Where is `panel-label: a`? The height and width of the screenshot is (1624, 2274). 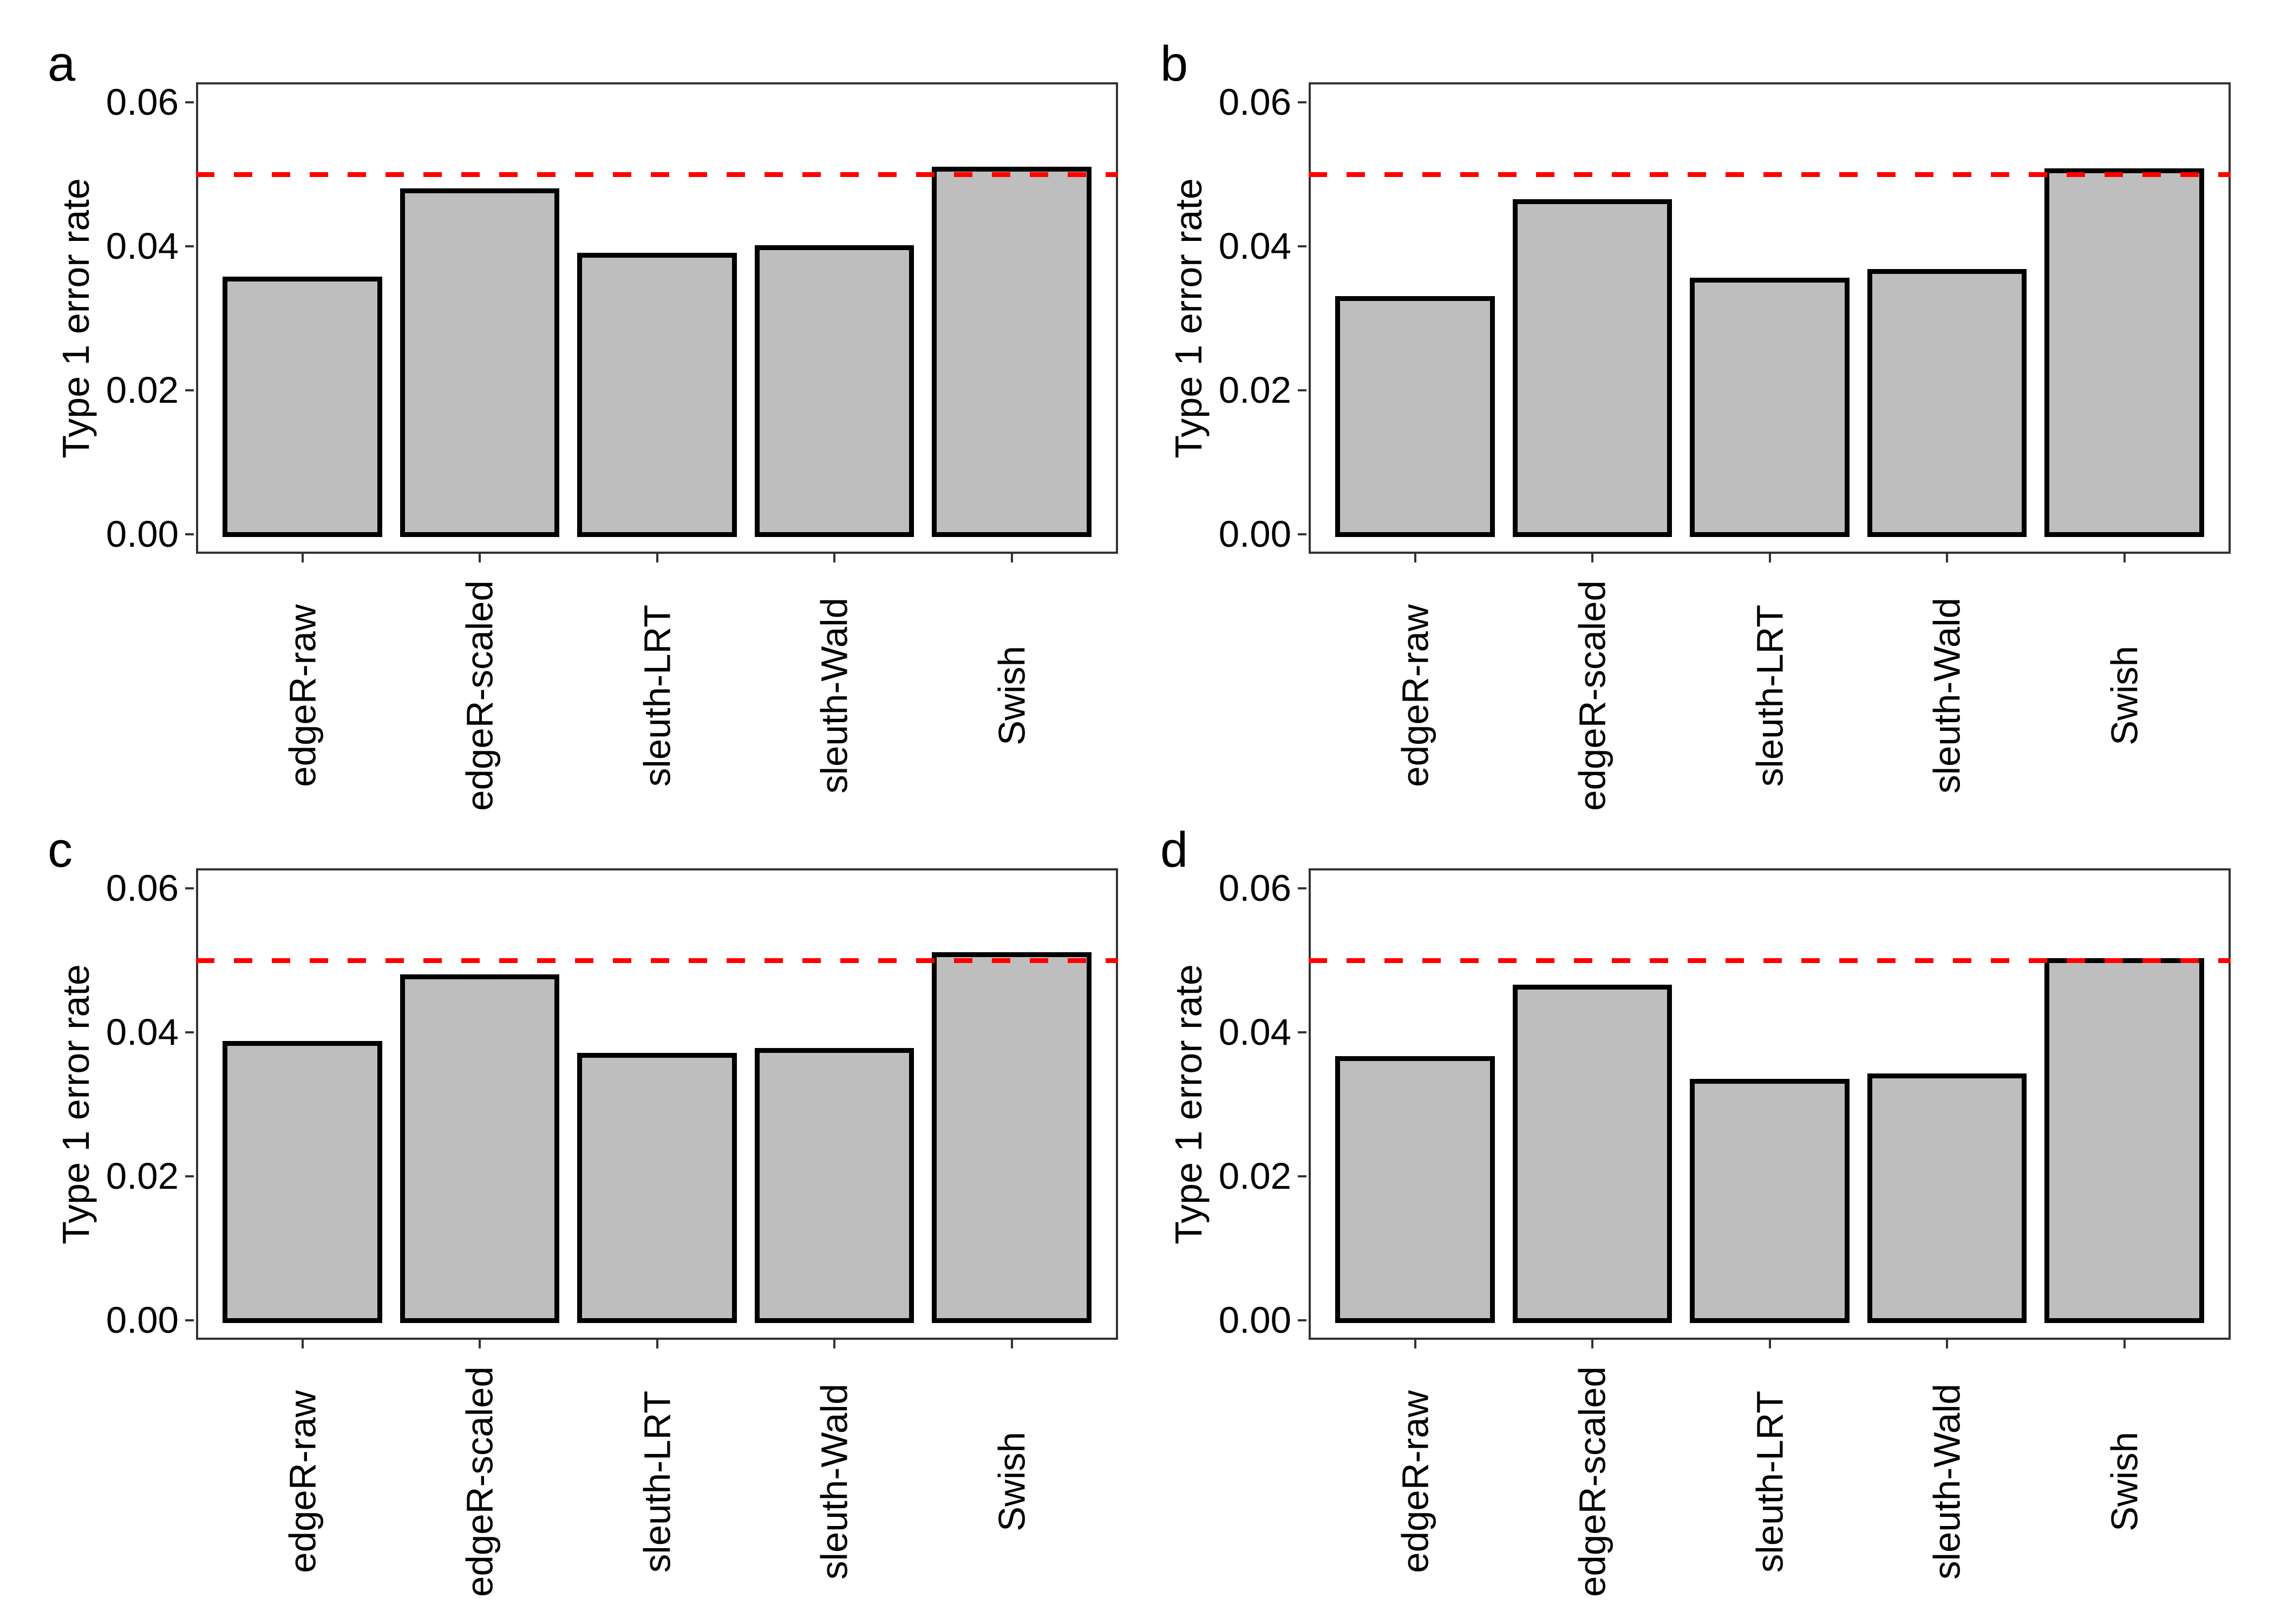
panel-label: a is located at coordinates (62, 64).